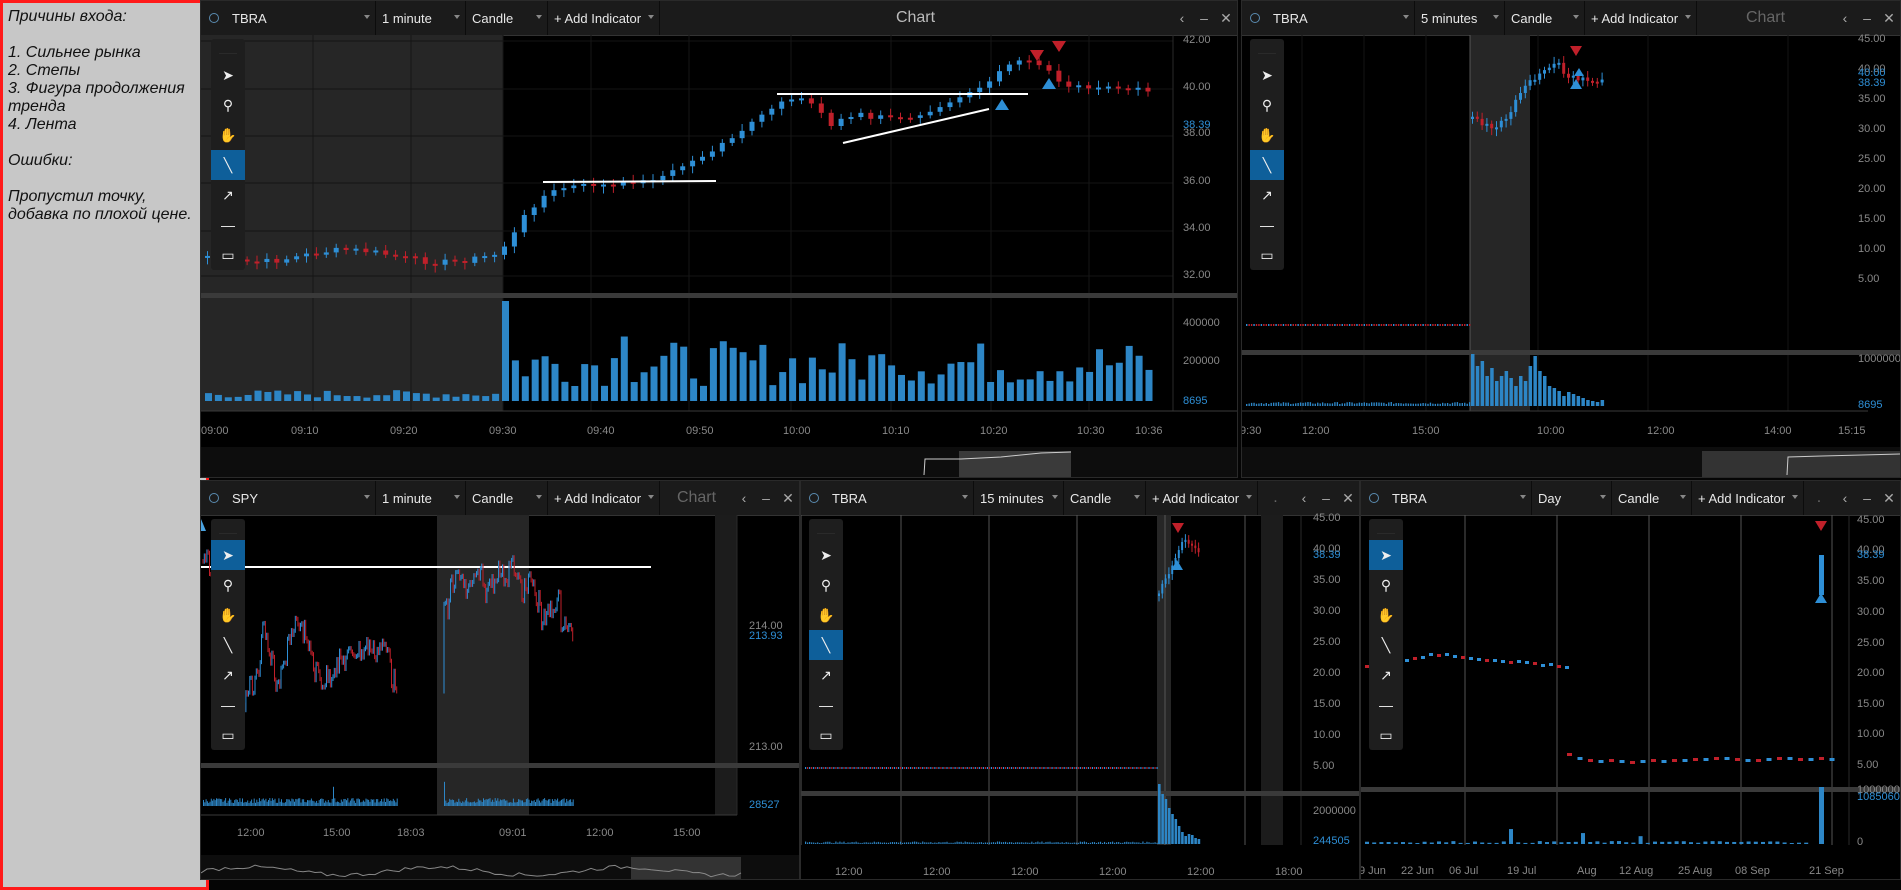 Image resolution: width=1901 pixels, height=890 pixels. Describe the element at coordinates (301, 498) in the screenshot. I see `symbol-selector: SPY` at that location.